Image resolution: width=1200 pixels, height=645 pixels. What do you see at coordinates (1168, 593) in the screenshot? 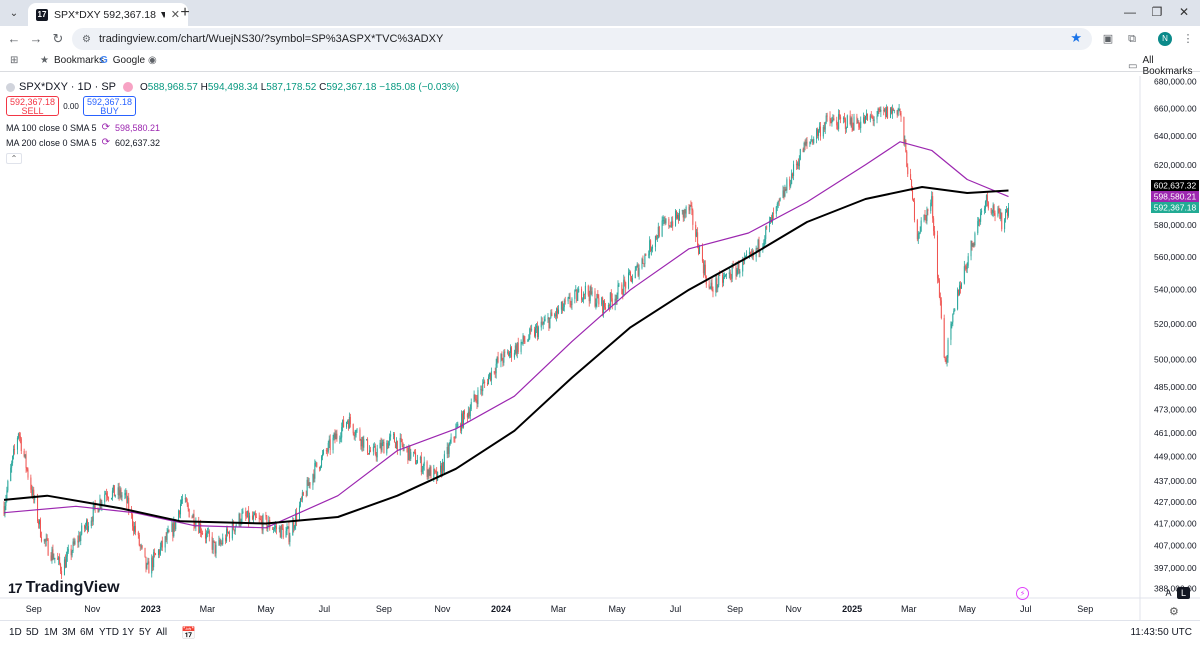
I see `auto-scale-button: A` at bounding box center [1168, 593].